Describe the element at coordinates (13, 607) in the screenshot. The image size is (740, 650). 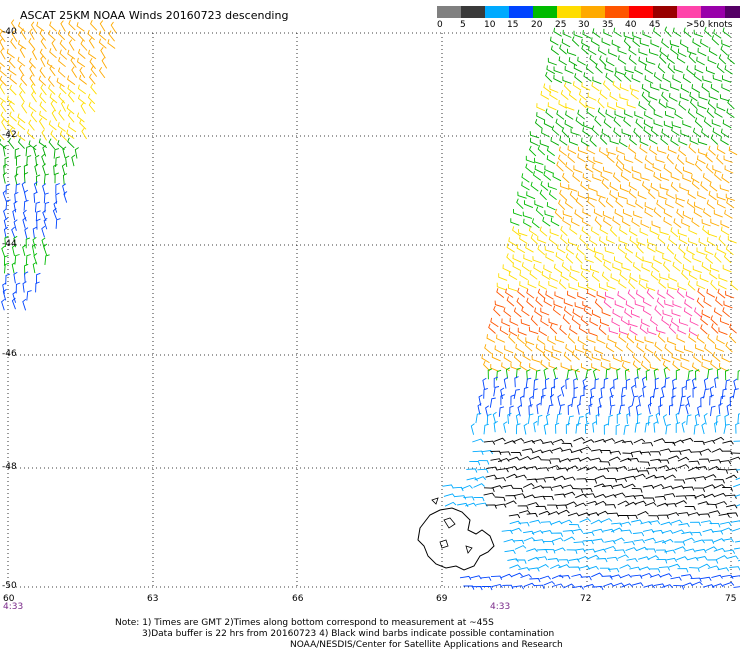
I see `pass-time-left: 4:33` at that location.